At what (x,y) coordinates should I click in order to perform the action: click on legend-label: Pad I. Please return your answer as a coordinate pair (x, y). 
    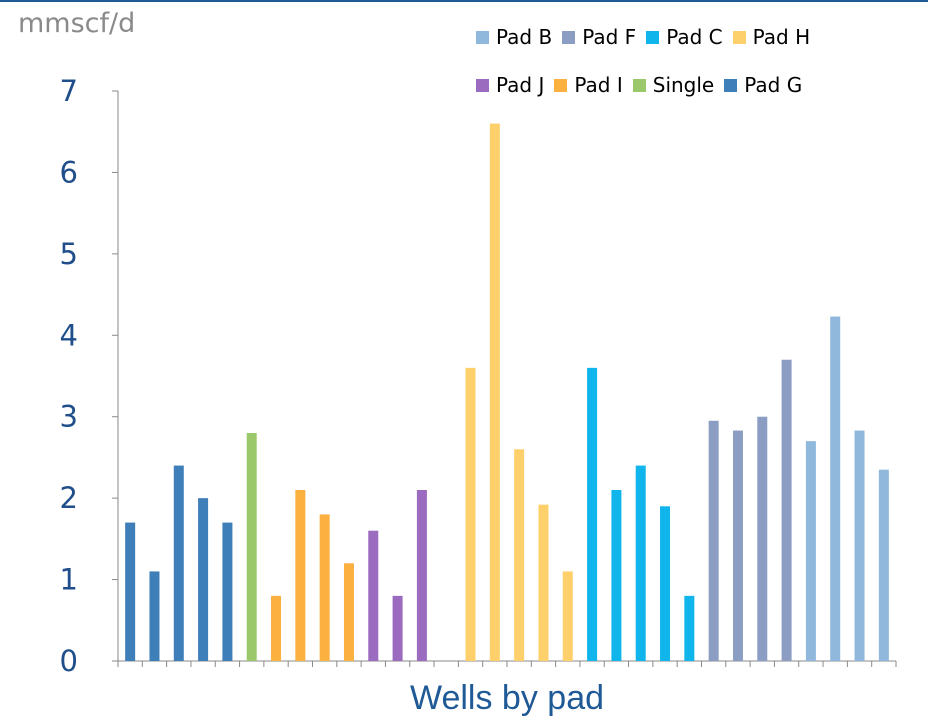
    Looking at the image, I should click on (598, 85).